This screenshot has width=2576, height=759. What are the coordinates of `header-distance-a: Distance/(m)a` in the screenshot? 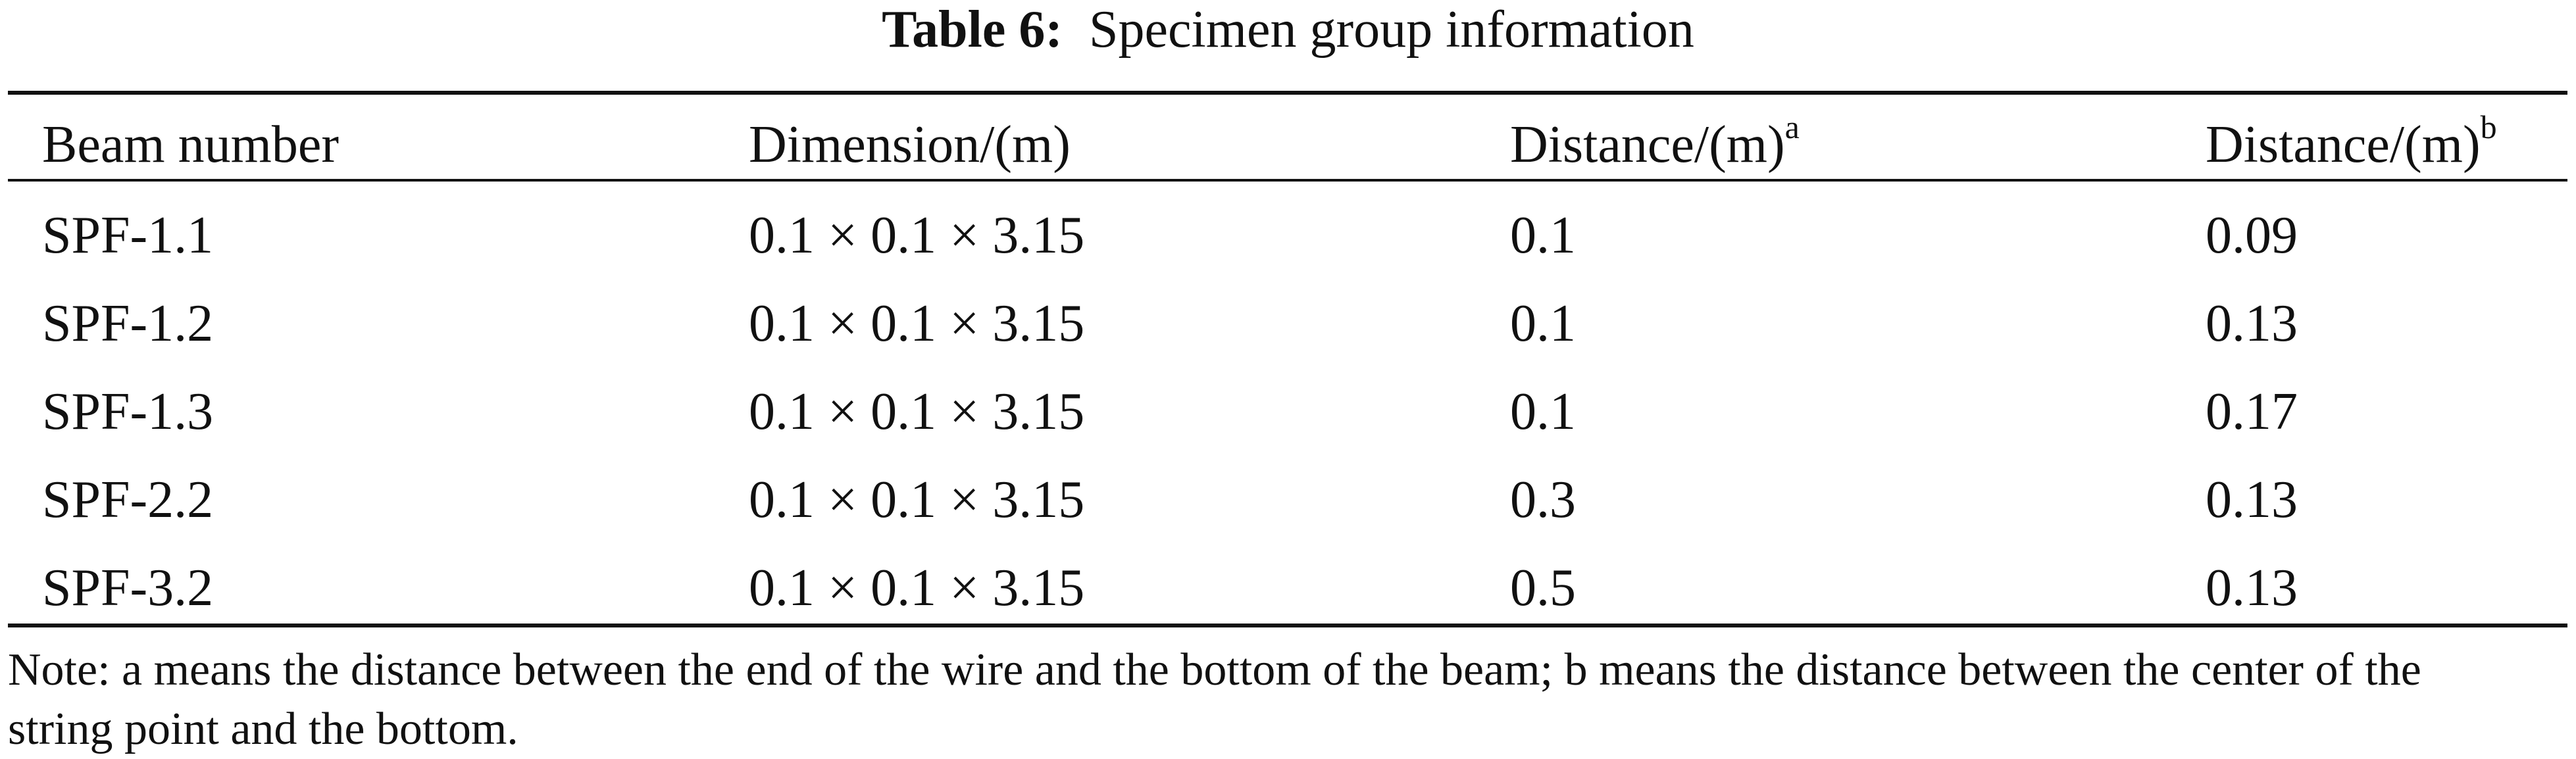 It's located at (1655, 141).